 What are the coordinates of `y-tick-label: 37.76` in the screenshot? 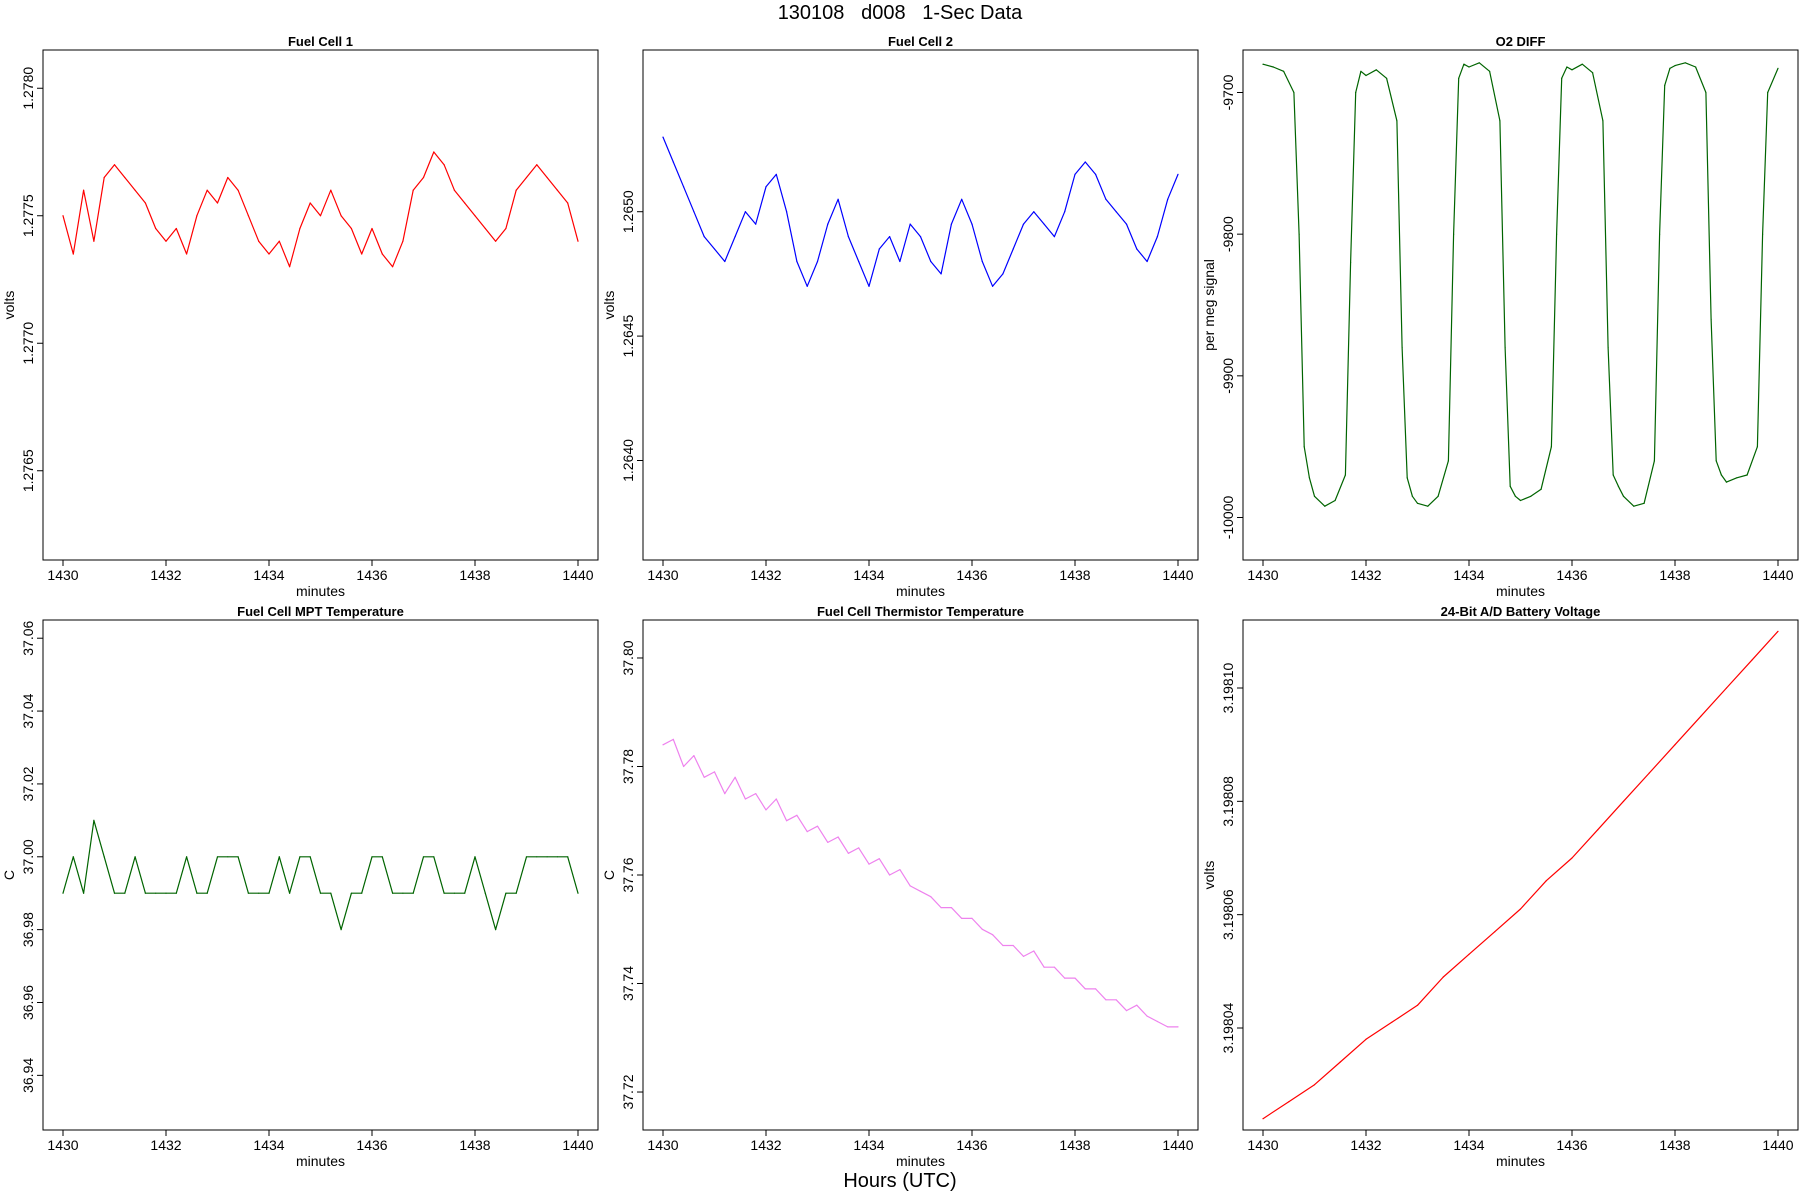 It's located at (628, 874).